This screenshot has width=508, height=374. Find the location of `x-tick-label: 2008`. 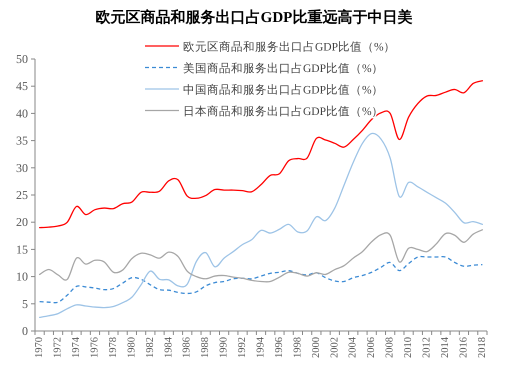

x-tick-label: 2008 is located at coordinates (390, 347).